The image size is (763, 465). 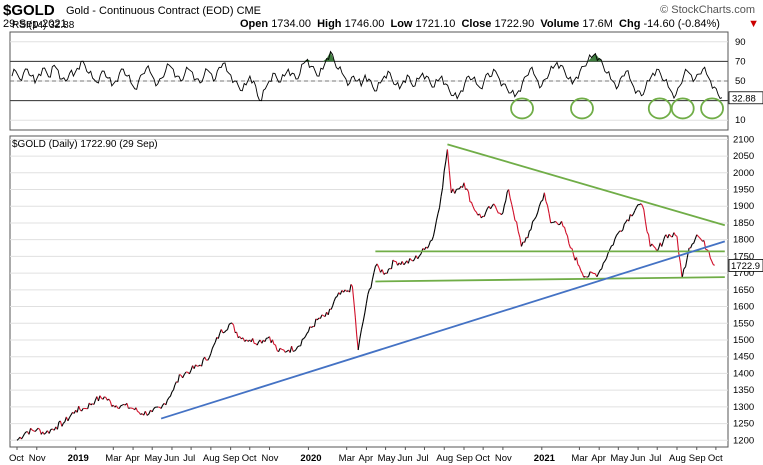 I want to click on rsi-tick-label: 70, so click(x=740, y=61).